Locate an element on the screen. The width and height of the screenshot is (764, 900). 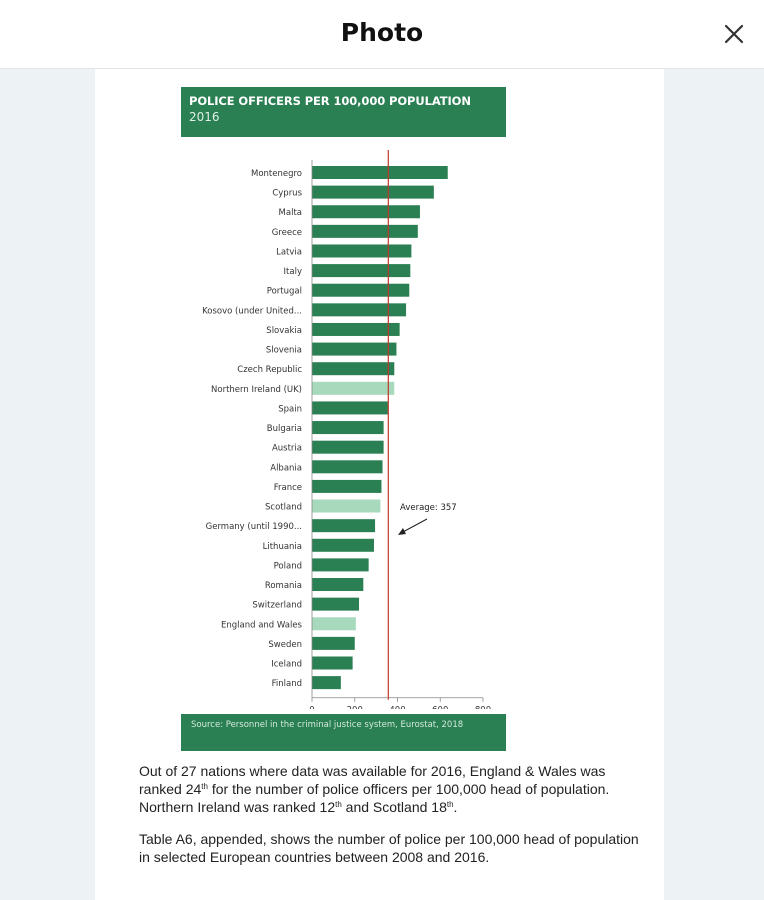
category-label: Switzerland is located at coordinates (277, 606).